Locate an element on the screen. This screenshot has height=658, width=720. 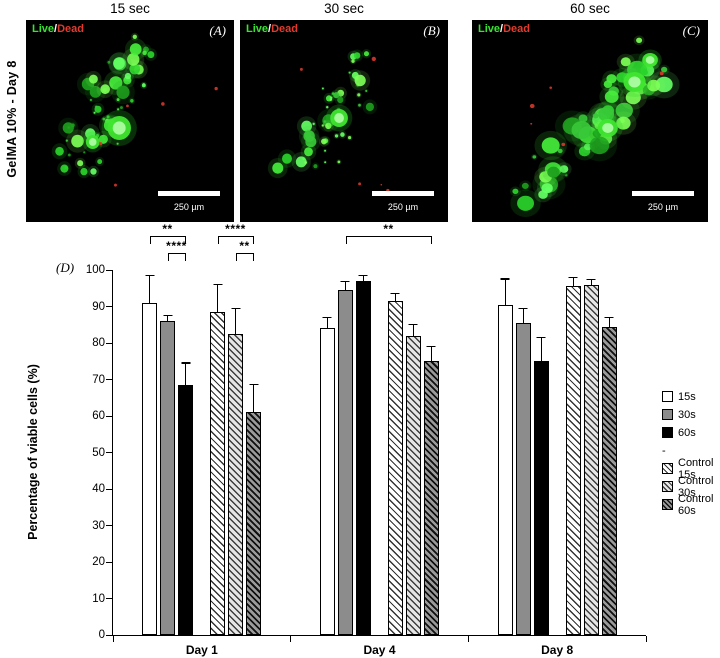
fluorescence-image: Live/Dead (B) 250 µm is located at coordinates (344, 121).